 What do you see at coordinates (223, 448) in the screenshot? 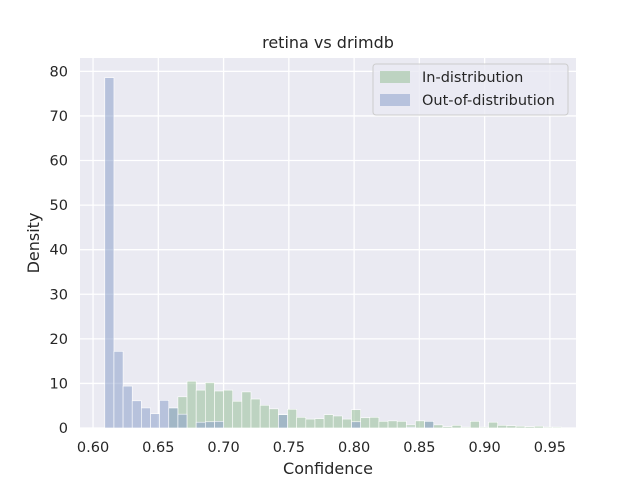
I see `x-tick-label: 0.70` at bounding box center [223, 448].